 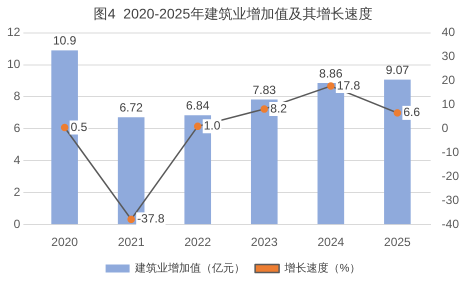 What do you see at coordinates (449, 56) in the screenshot?
I see `y2-tick-label: 30` at bounding box center [449, 56].